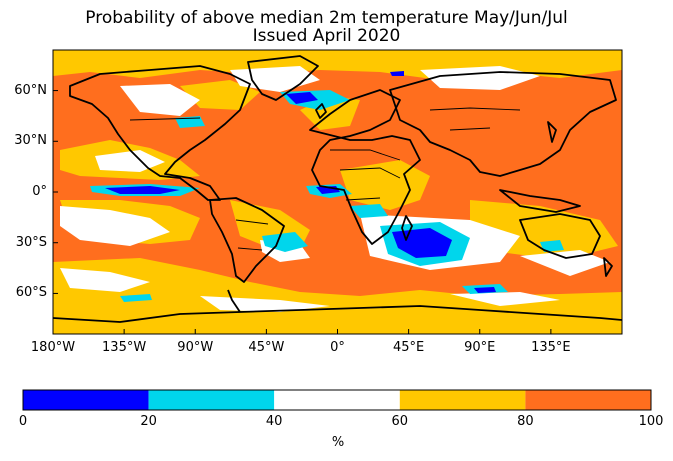  What do you see at coordinates (53, 347) in the screenshot?
I see `lon-tick-label: 180°W` at bounding box center [53, 347].